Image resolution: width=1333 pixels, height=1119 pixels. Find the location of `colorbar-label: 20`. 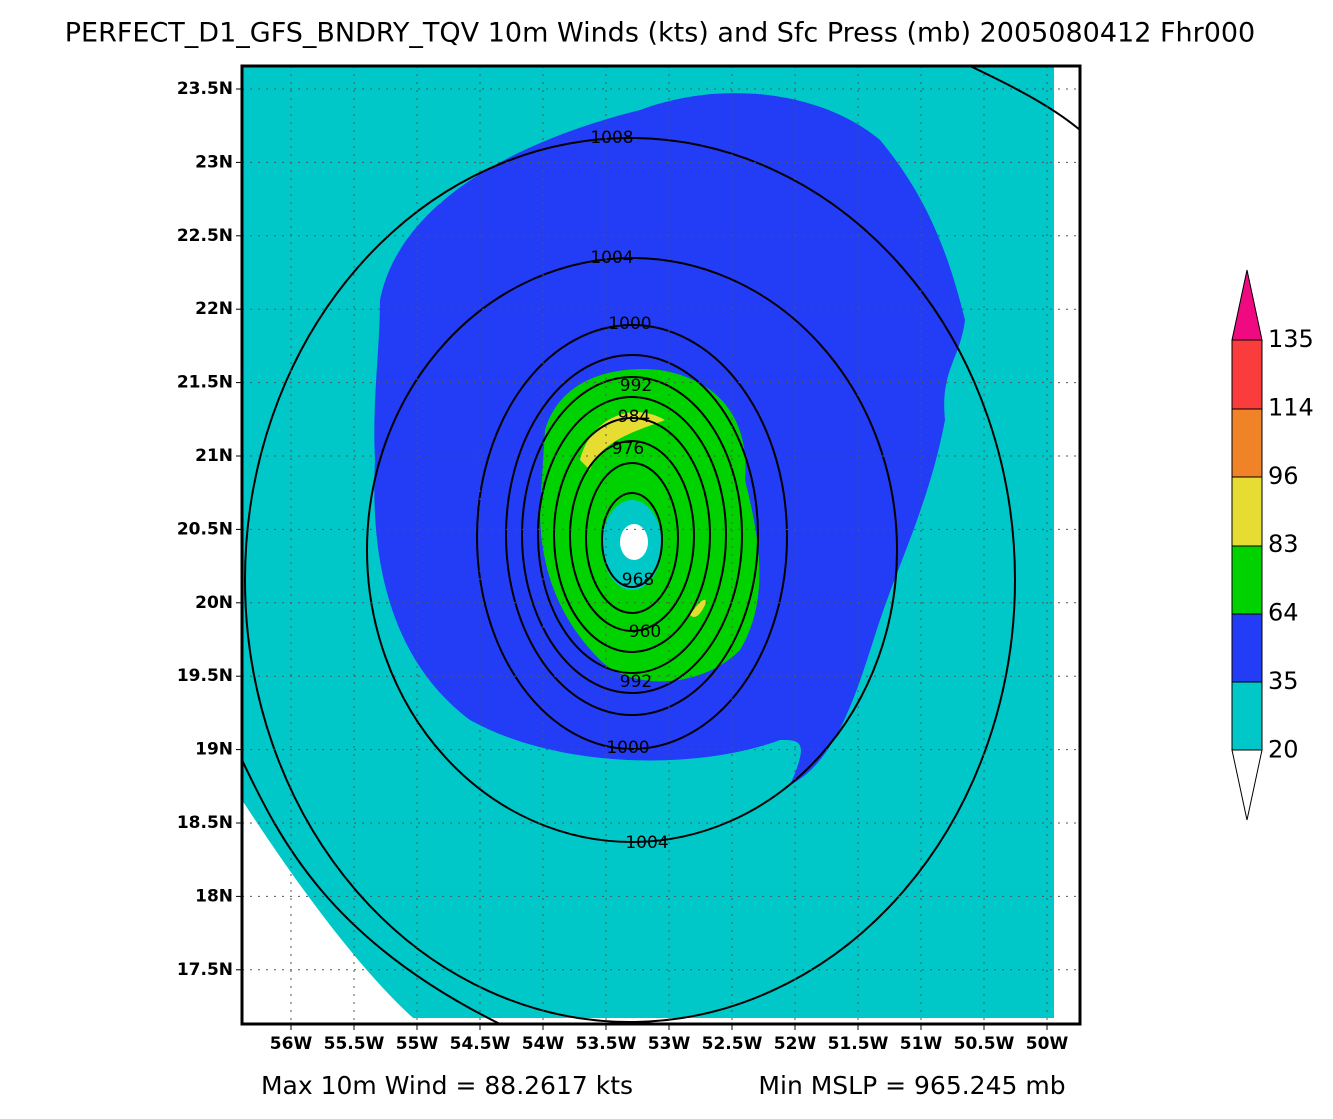

colorbar-label: 20 is located at coordinates (1283, 749).